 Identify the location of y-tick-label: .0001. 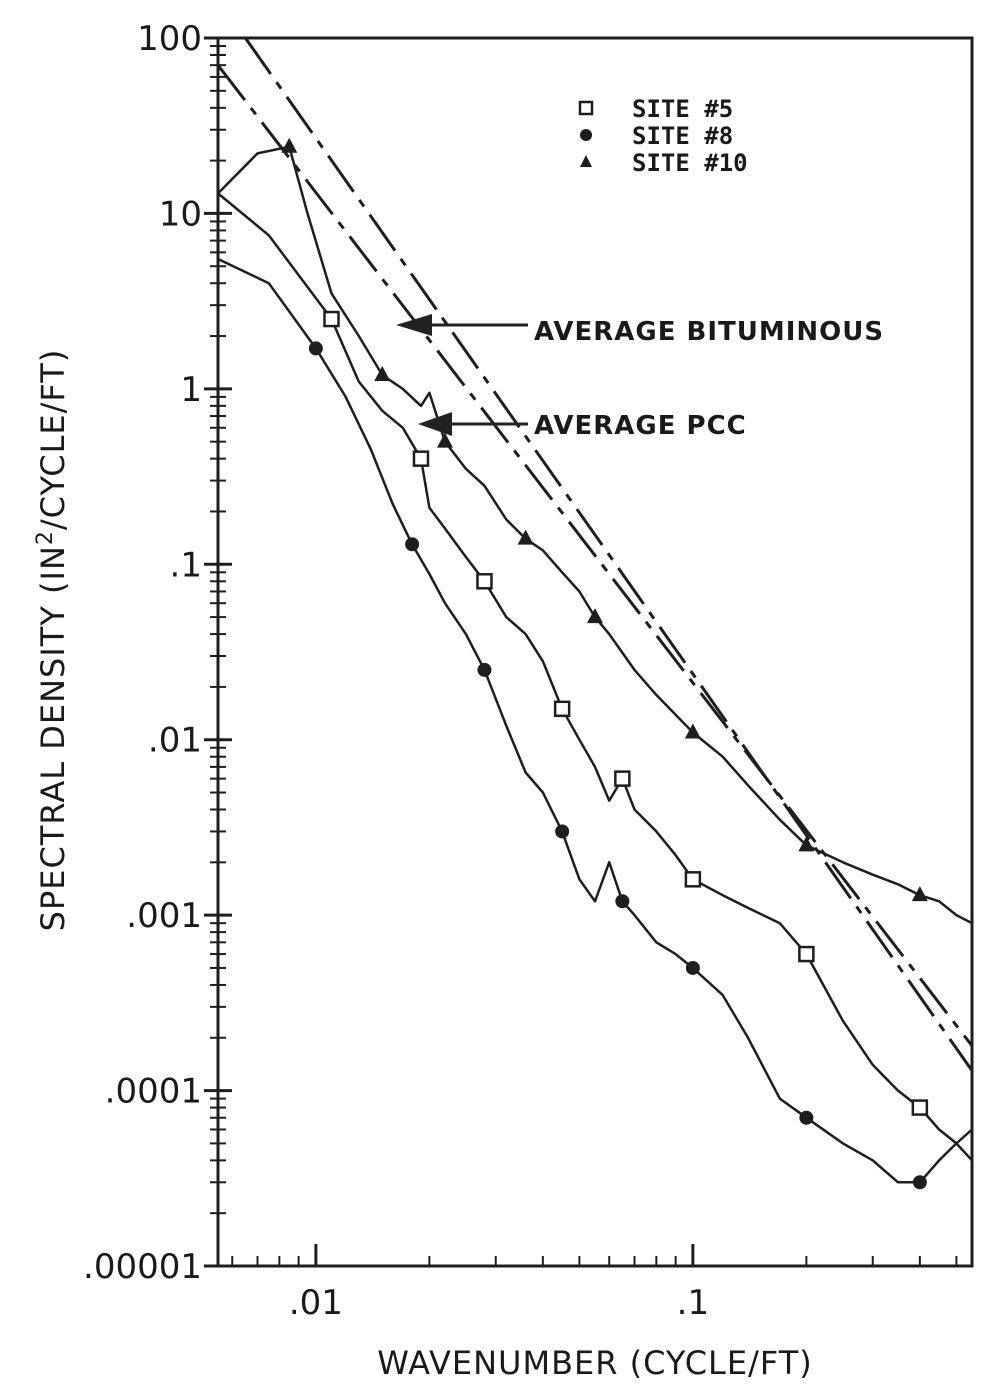
(153, 1092).